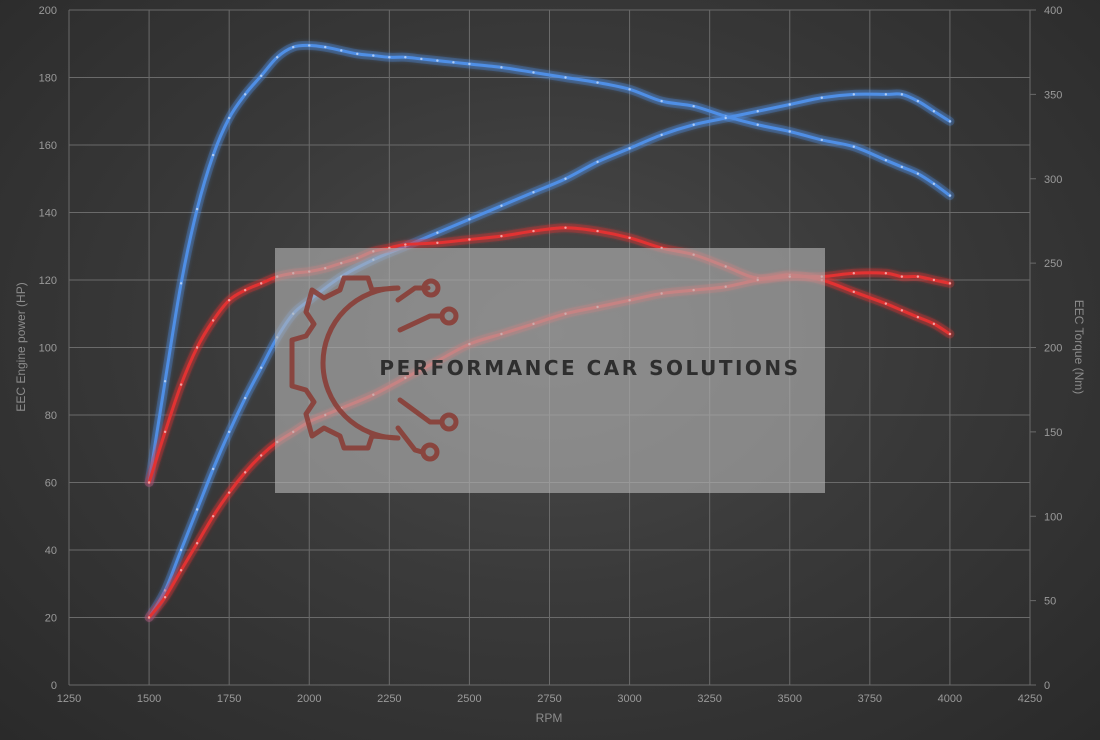 This screenshot has height=740, width=1100. Describe the element at coordinates (48, 79) in the screenshot. I see `y-left-tick-label: 180` at that location.